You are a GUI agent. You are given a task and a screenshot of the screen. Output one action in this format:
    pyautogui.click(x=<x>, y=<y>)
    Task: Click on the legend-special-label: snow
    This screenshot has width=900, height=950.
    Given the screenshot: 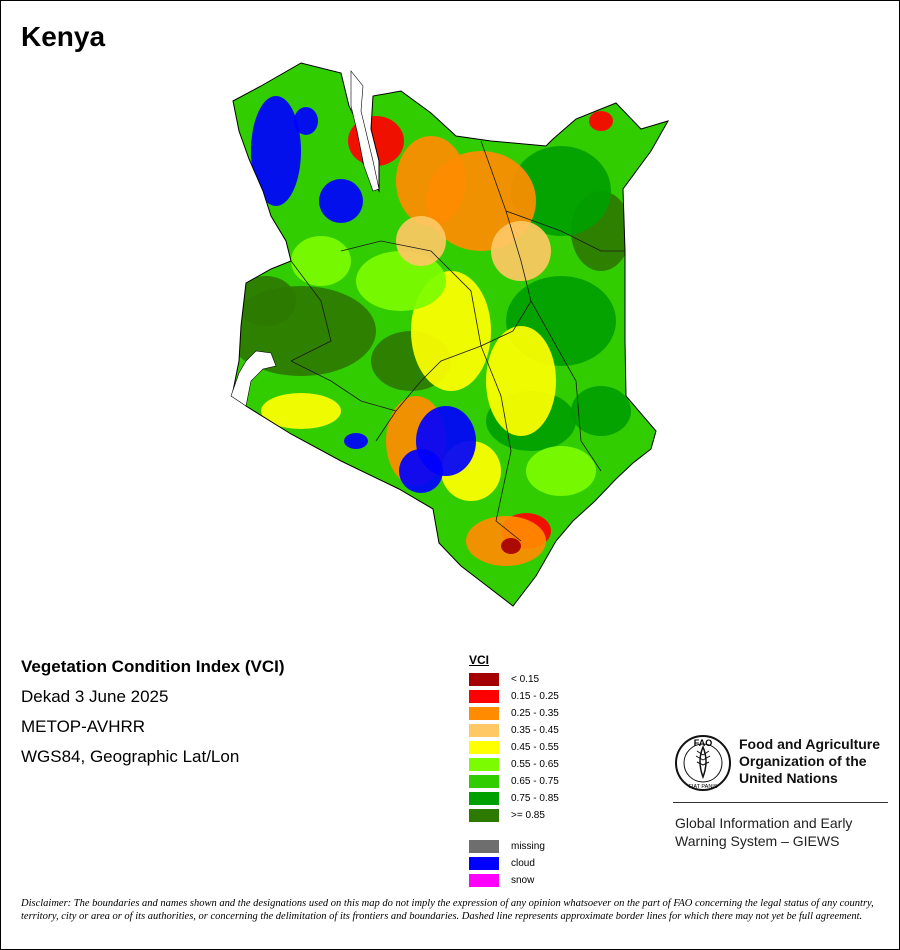 What is the action you would take?
    pyautogui.click(x=523, y=880)
    